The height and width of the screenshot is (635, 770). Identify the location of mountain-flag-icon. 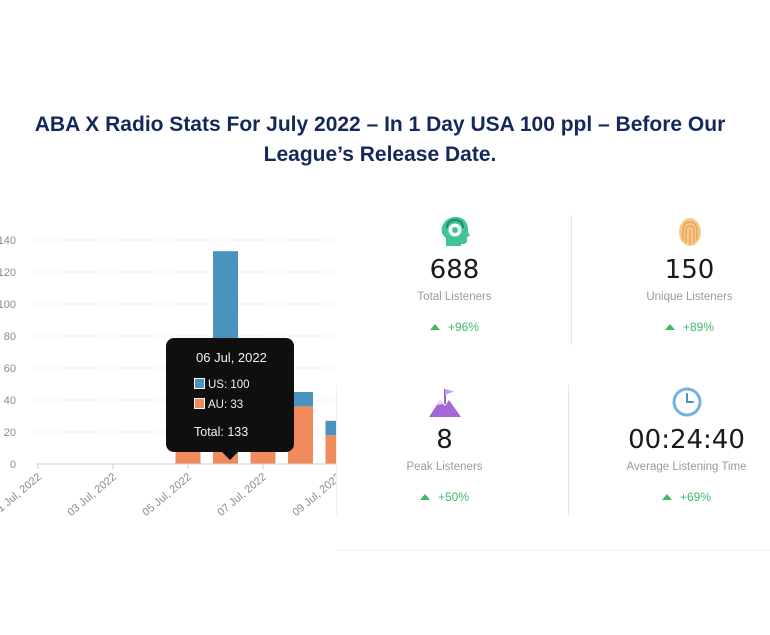
(444, 402).